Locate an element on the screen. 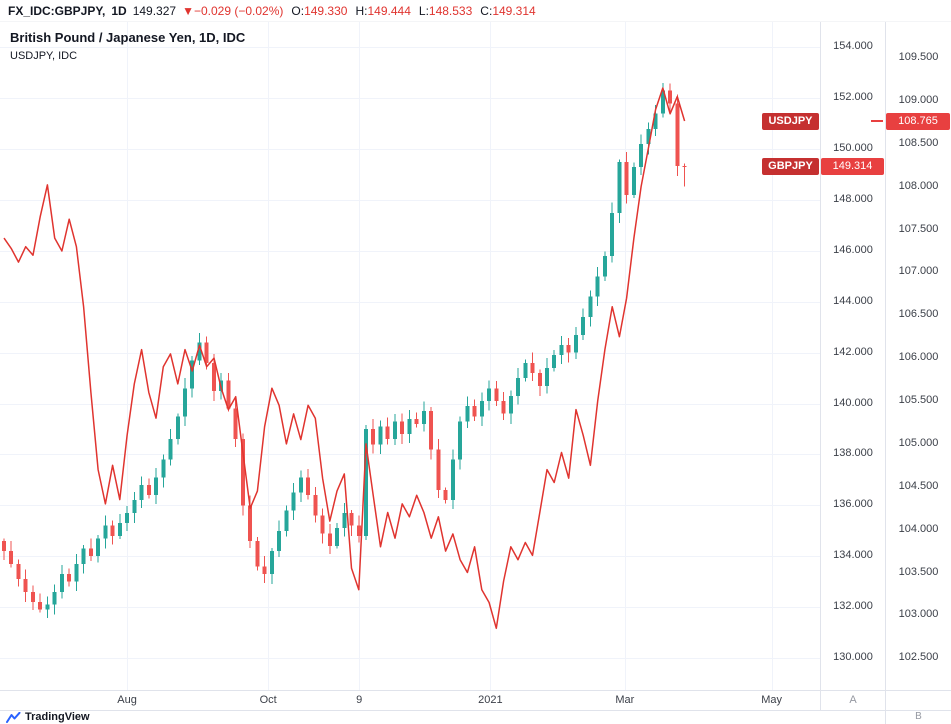  usdjpy-symbol-badge: USDJPY is located at coordinates (790, 121).